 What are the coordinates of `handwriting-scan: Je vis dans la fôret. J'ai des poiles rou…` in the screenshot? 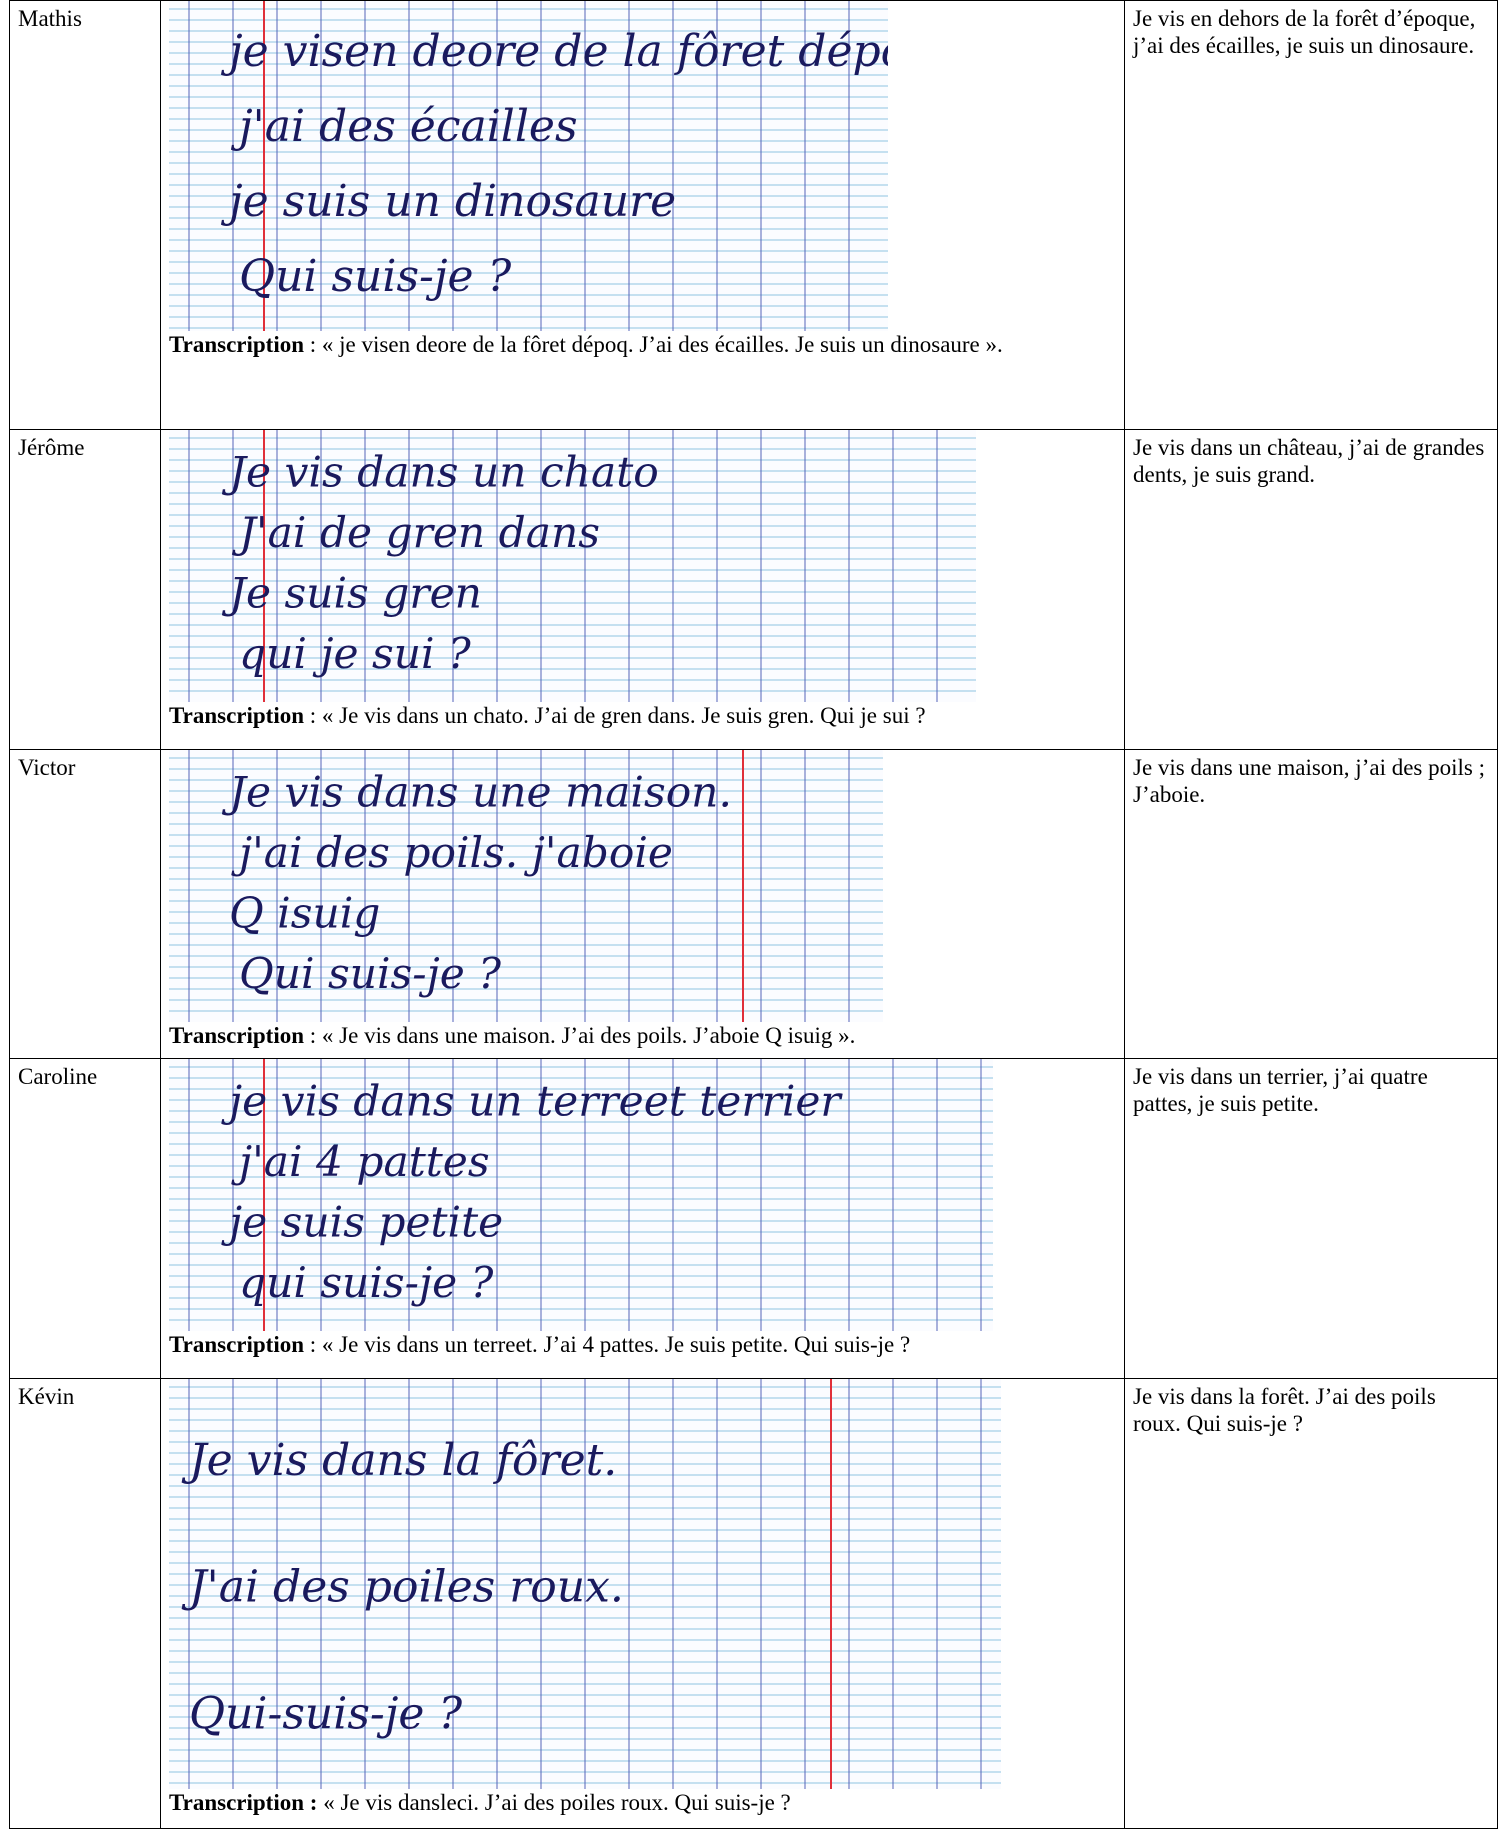 It's located at (585, 1584).